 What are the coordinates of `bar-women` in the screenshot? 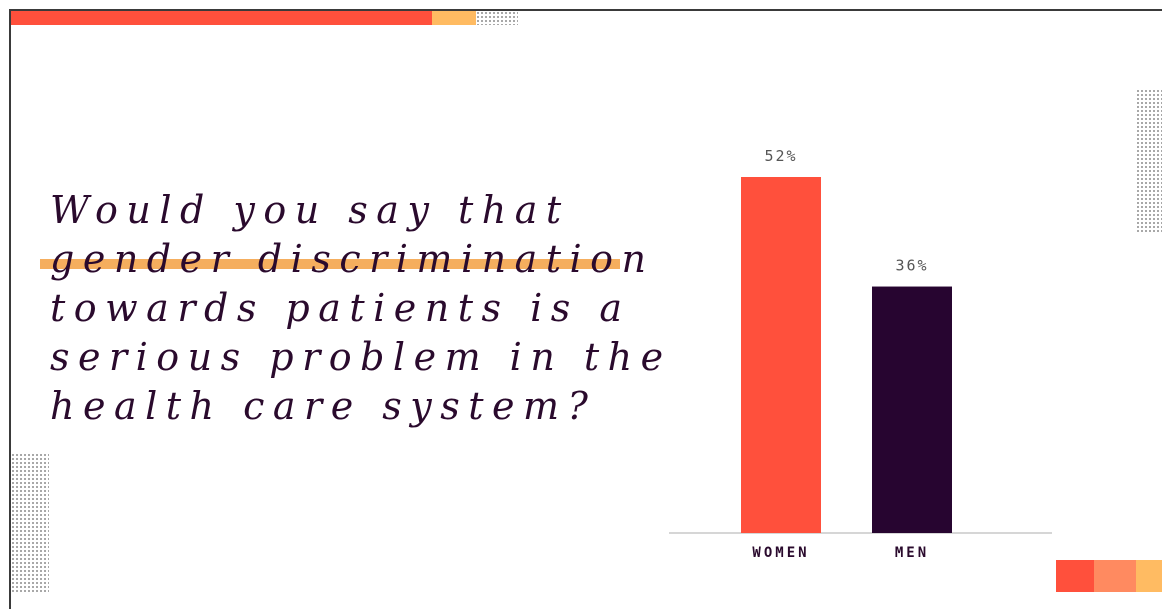 It's located at (781, 355).